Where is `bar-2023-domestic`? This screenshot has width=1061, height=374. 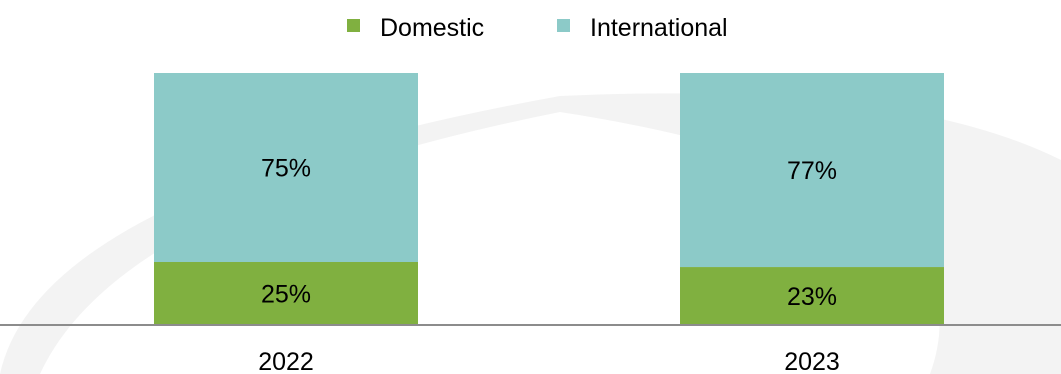 bar-2023-domestic is located at coordinates (812, 296).